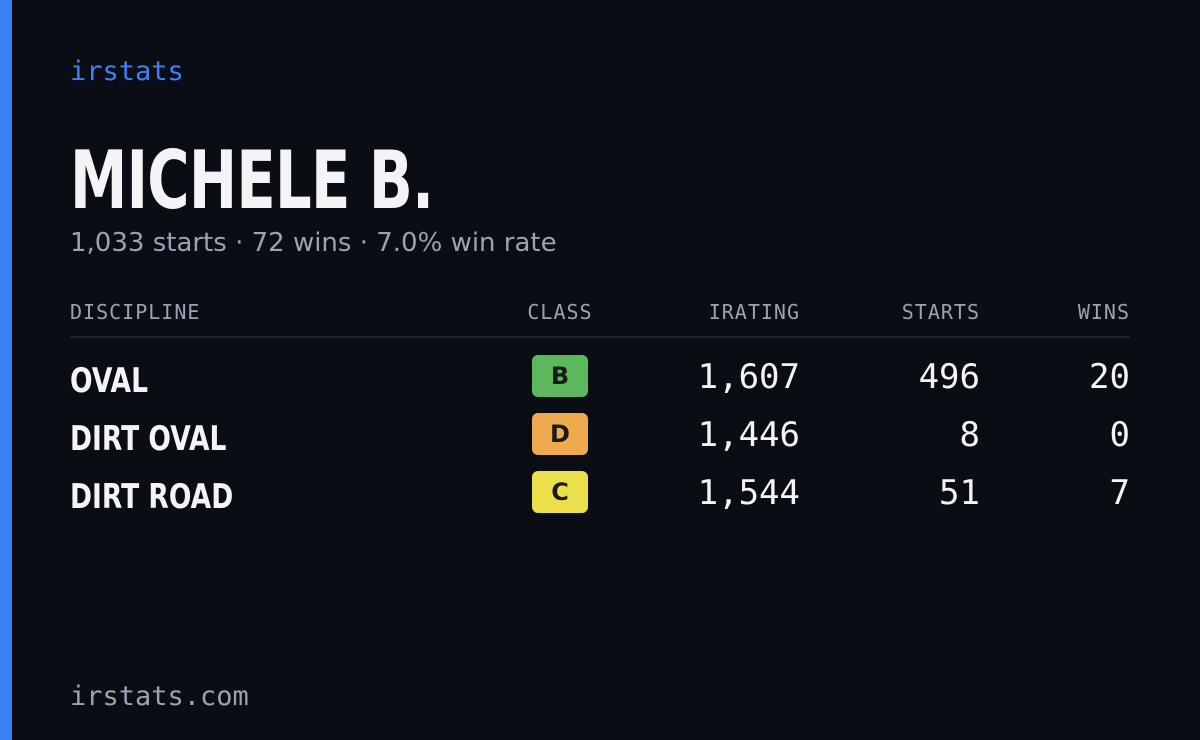 This screenshot has width=1200, height=740. Describe the element at coordinates (748, 493) in the screenshot. I see `irating: 1,544` at that location.